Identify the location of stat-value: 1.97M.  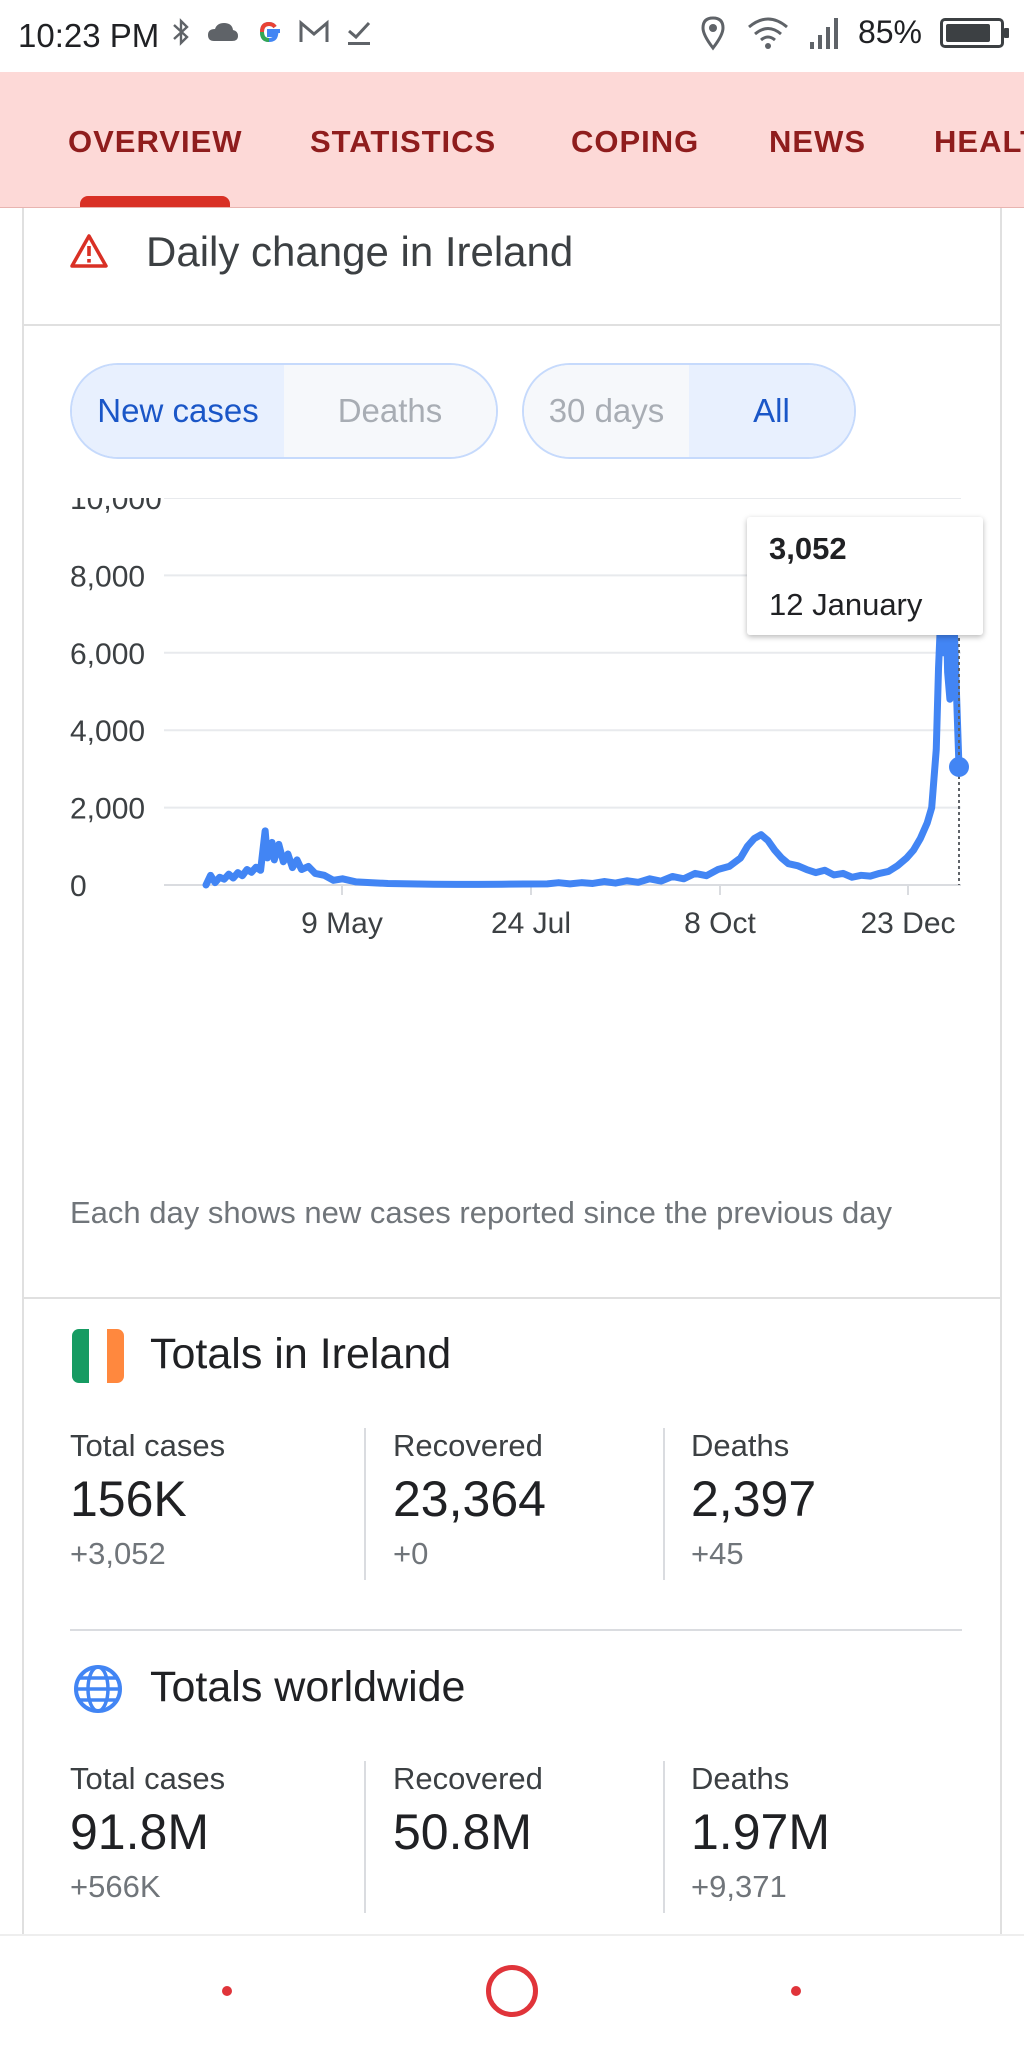
(760, 1832).